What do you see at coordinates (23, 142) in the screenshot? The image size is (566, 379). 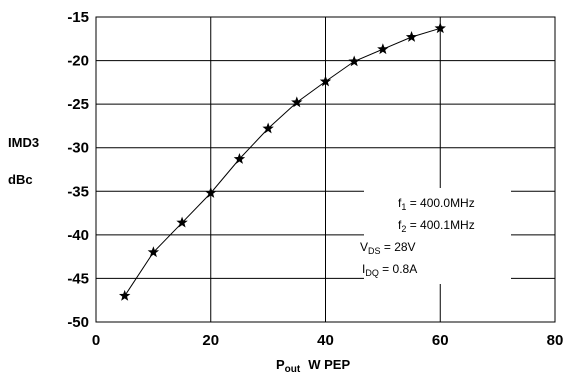 I see `y-axis-title-line1: IMD3` at bounding box center [23, 142].